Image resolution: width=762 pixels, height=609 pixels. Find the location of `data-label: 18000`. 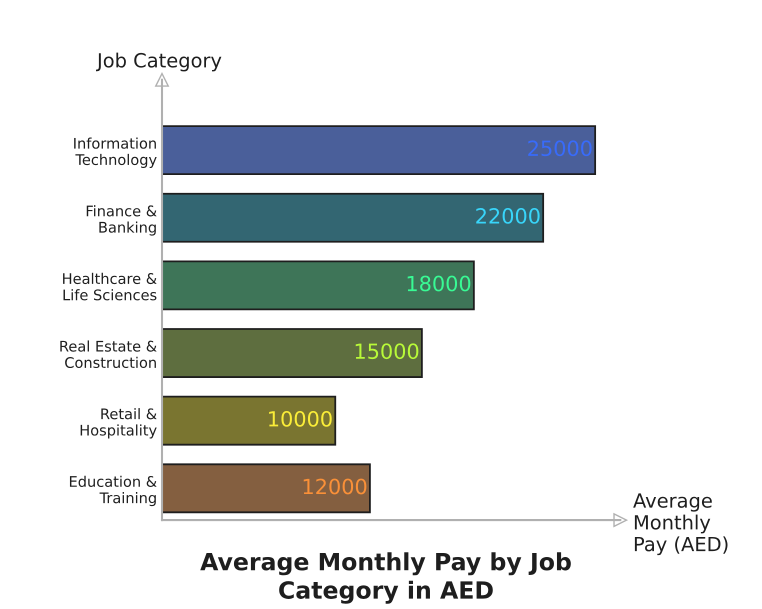

data-label: 18000 is located at coordinates (439, 284).